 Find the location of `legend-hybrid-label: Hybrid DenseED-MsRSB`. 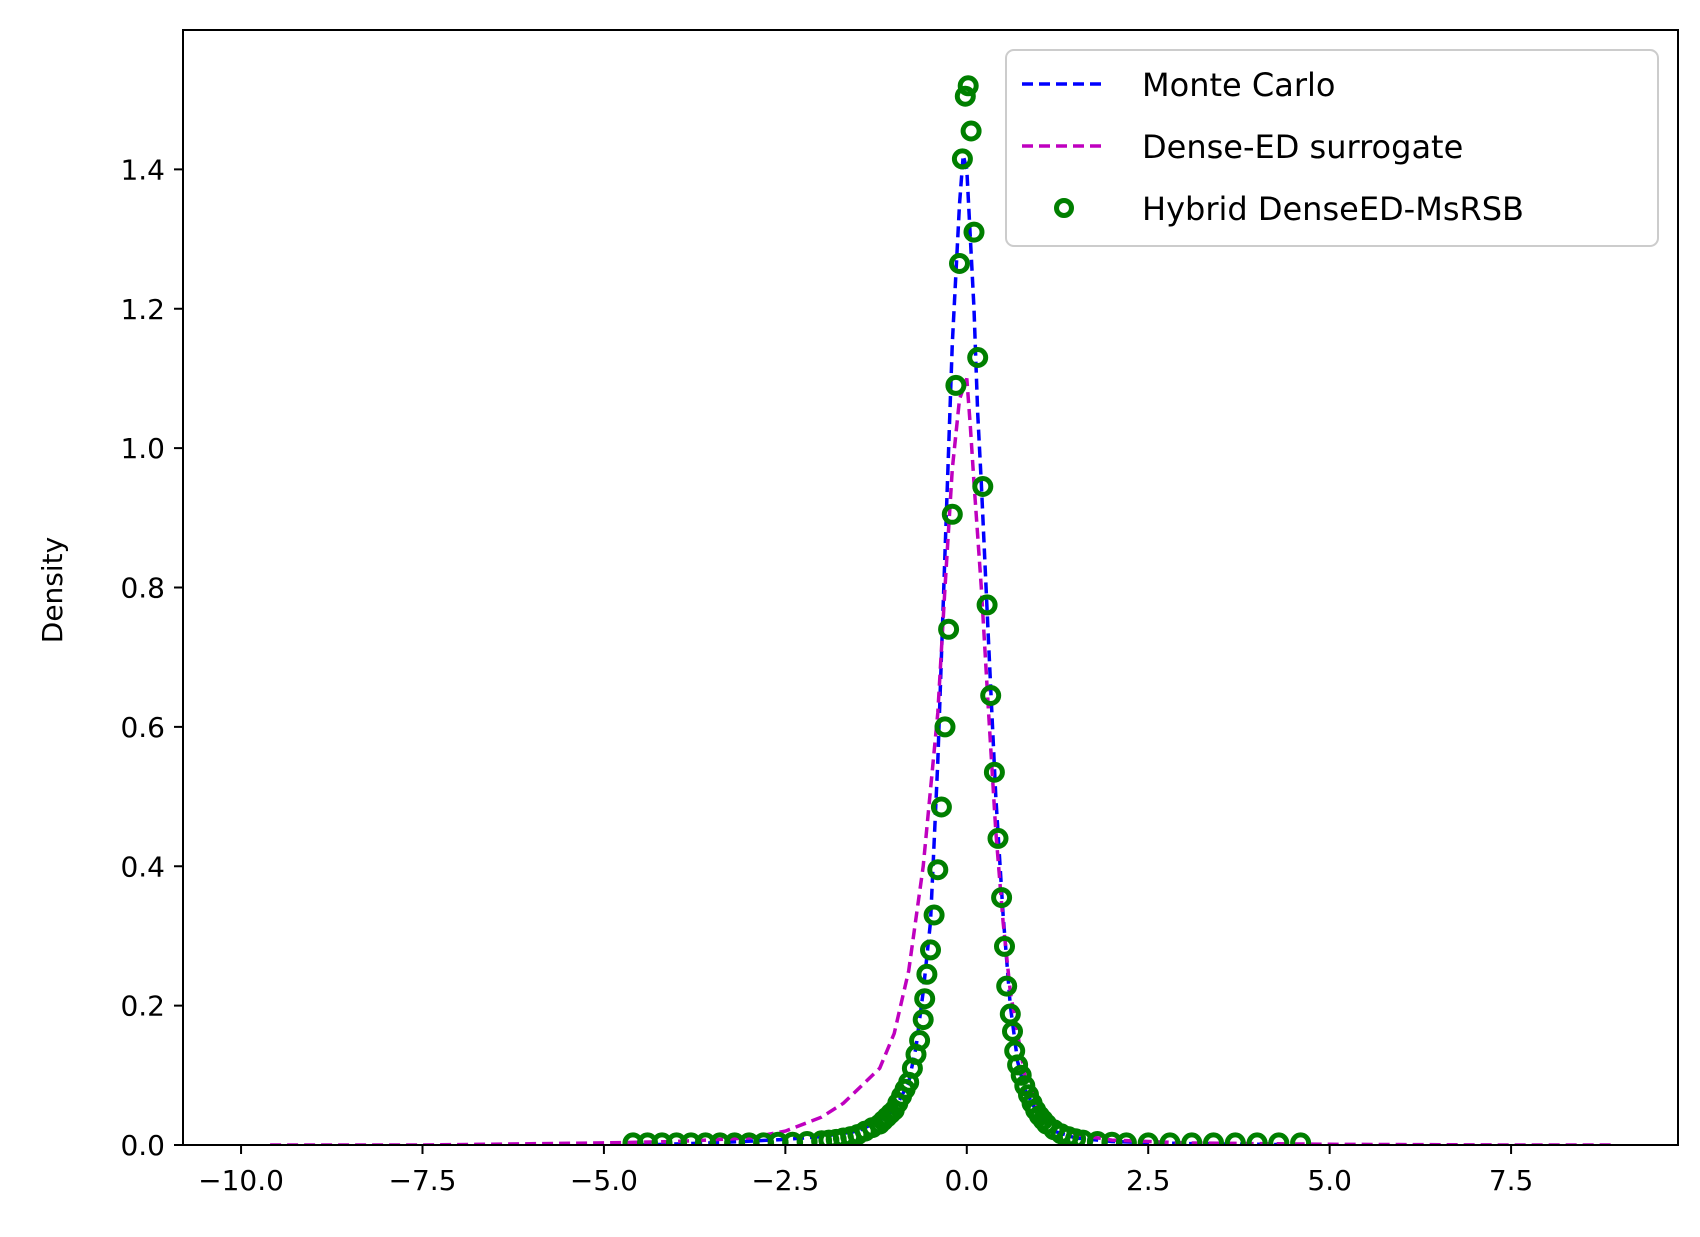

legend-hybrid-label: Hybrid DenseED-MsRSB is located at coordinates (1333, 209).